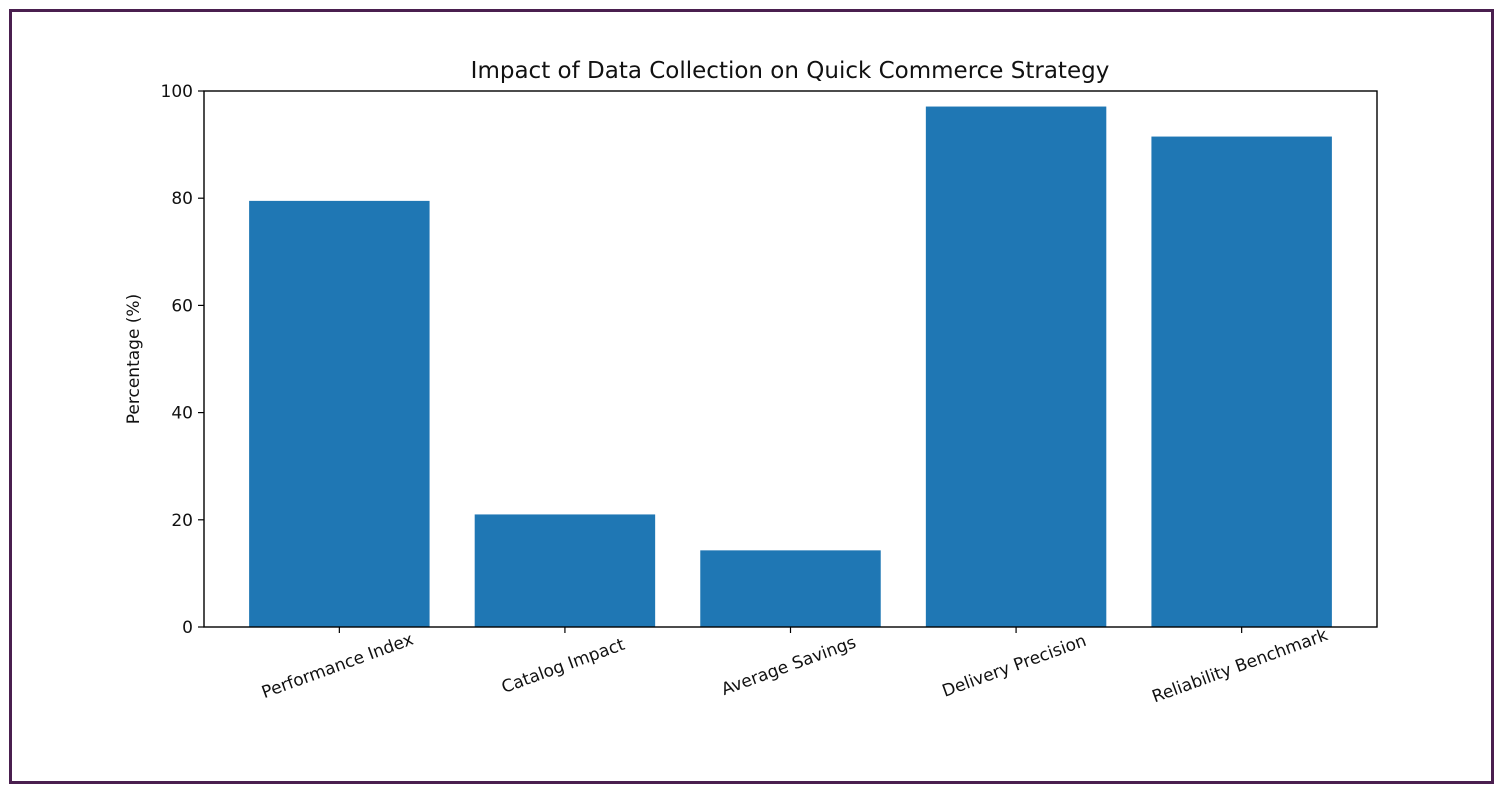 The height and width of the screenshot is (793, 1503). Describe the element at coordinates (182, 414) in the screenshot. I see `y-tick-label: 40` at that location.